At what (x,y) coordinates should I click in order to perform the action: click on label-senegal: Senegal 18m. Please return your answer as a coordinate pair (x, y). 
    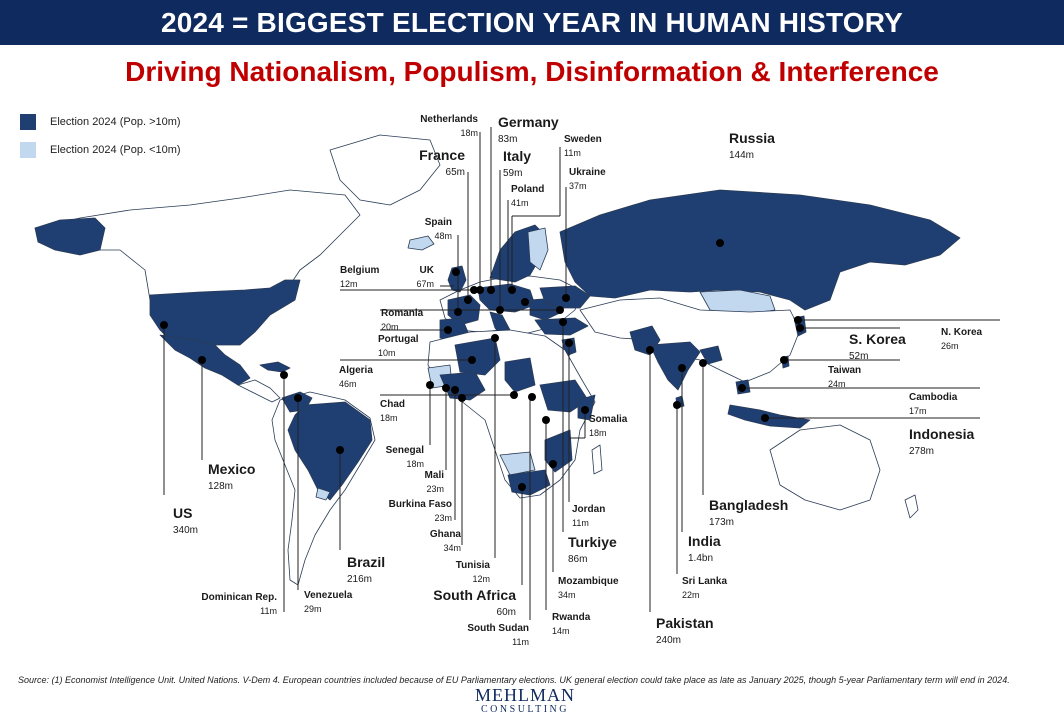
    Looking at the image, I should click on (404, 457).